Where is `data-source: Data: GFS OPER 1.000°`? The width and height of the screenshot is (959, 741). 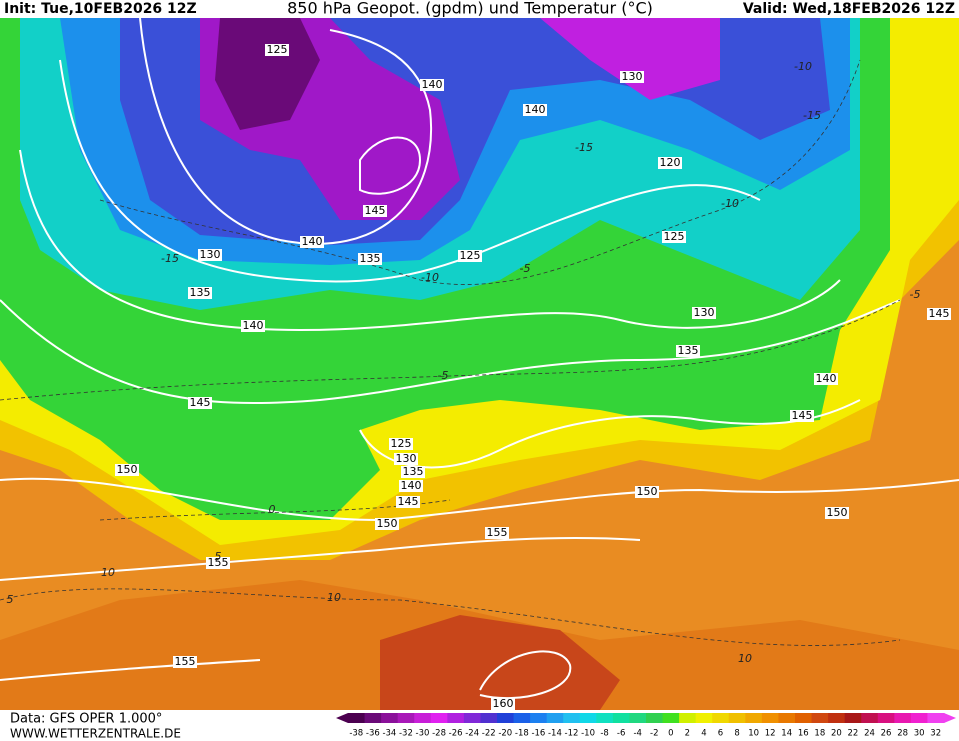
data-source: Data: GFS OPER 1.000° is located at coordinates (86, 719).